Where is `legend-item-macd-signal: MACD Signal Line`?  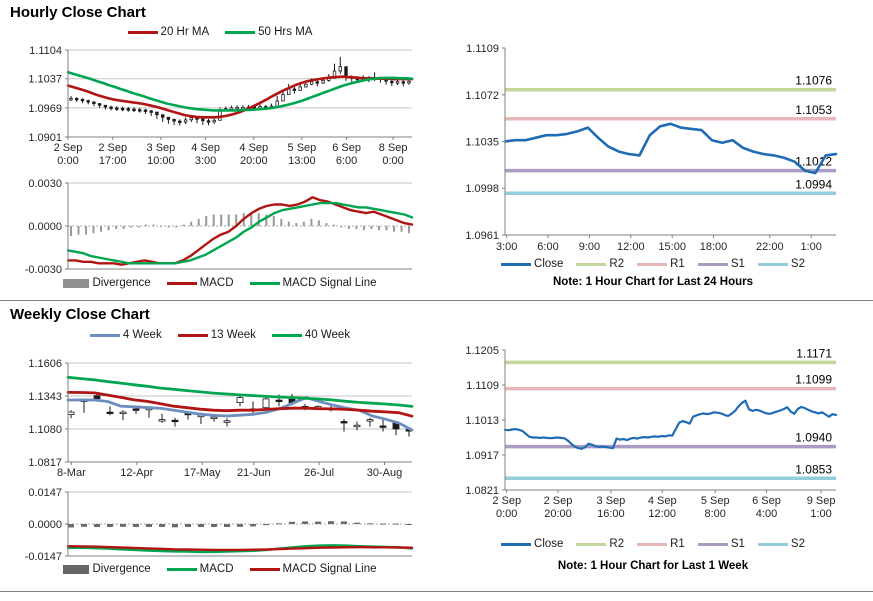 legend-item-macd-signal: MACD Signal Line is located at coordinates (313, 569).